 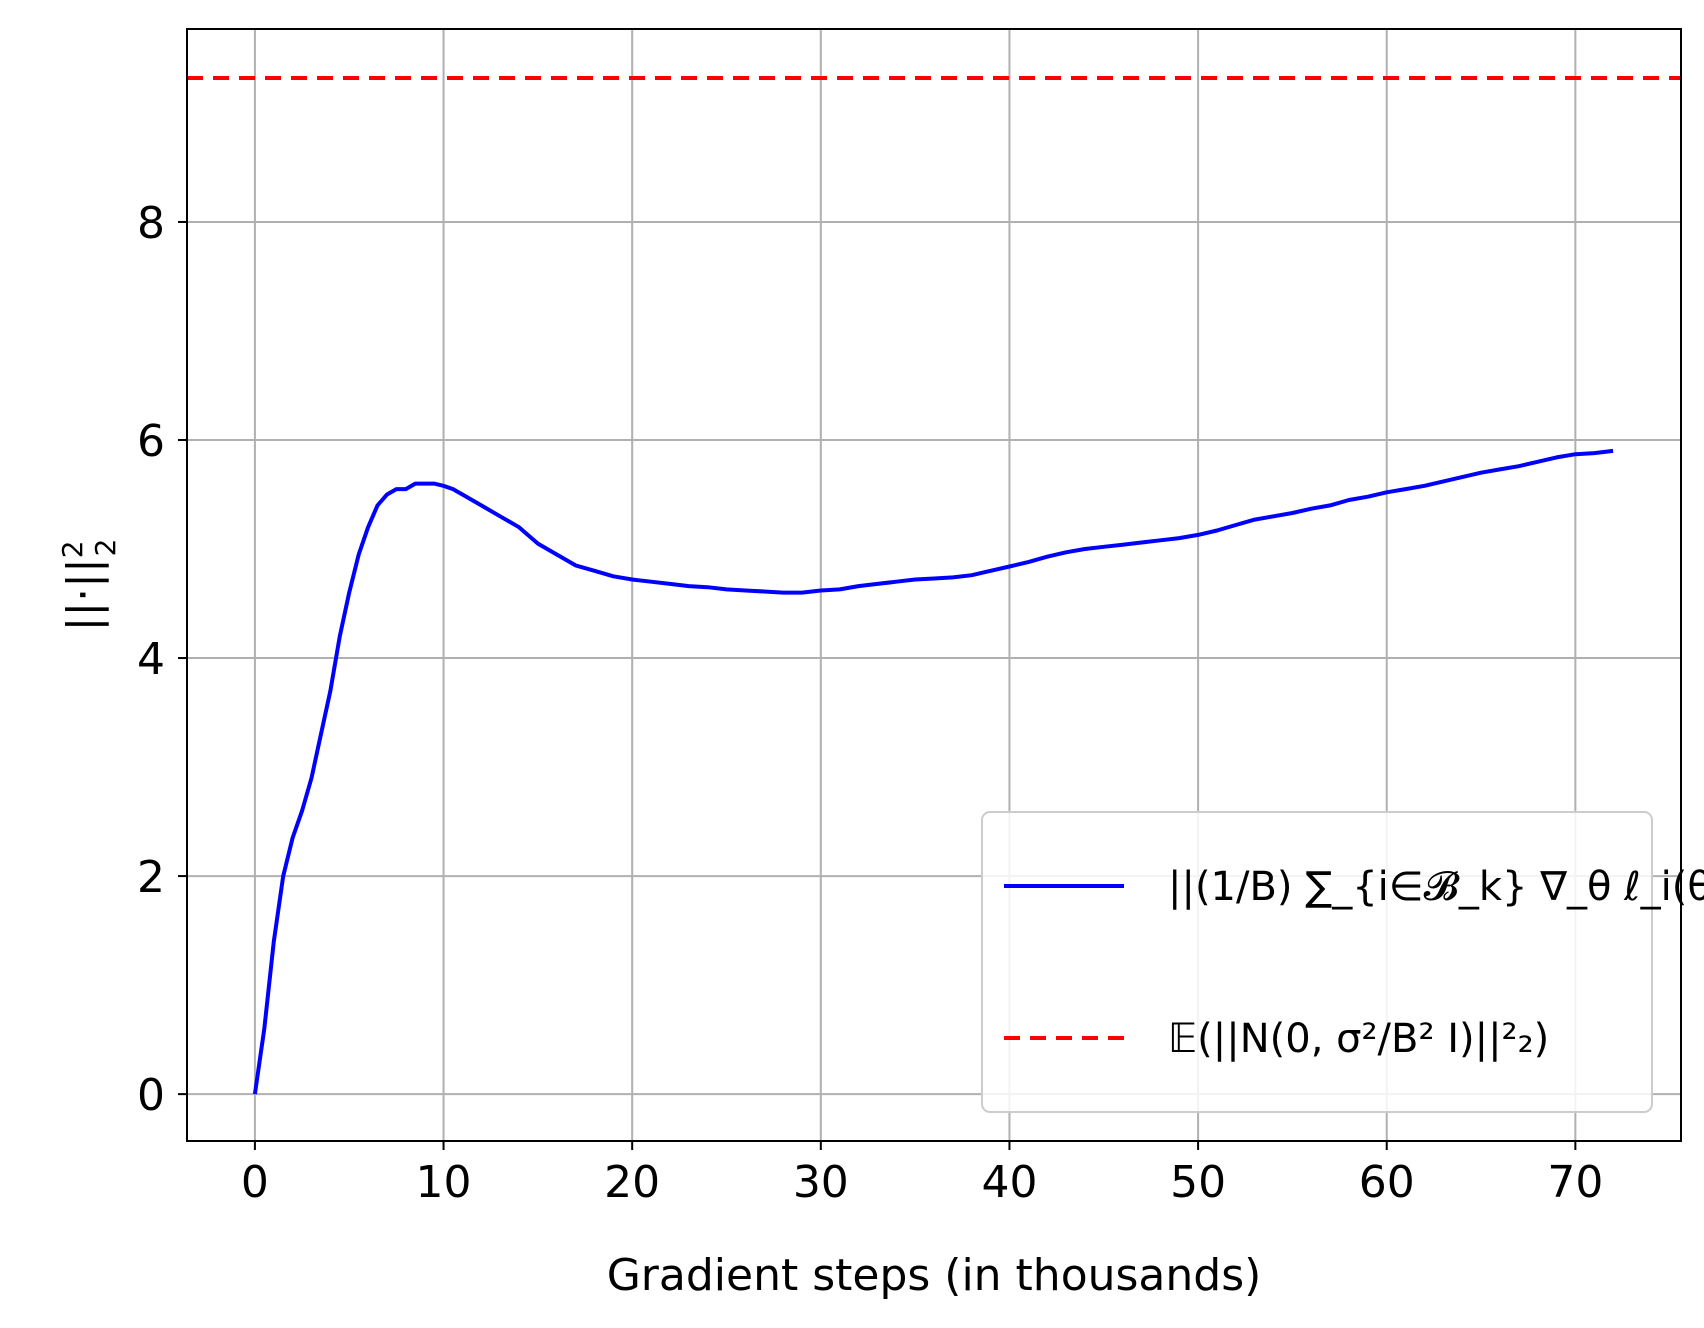 I want to click on legend-label-noise-expectation: 𝔼(||N(0, σ²/B² I)||²₂), so click(x=1358, y=1039).